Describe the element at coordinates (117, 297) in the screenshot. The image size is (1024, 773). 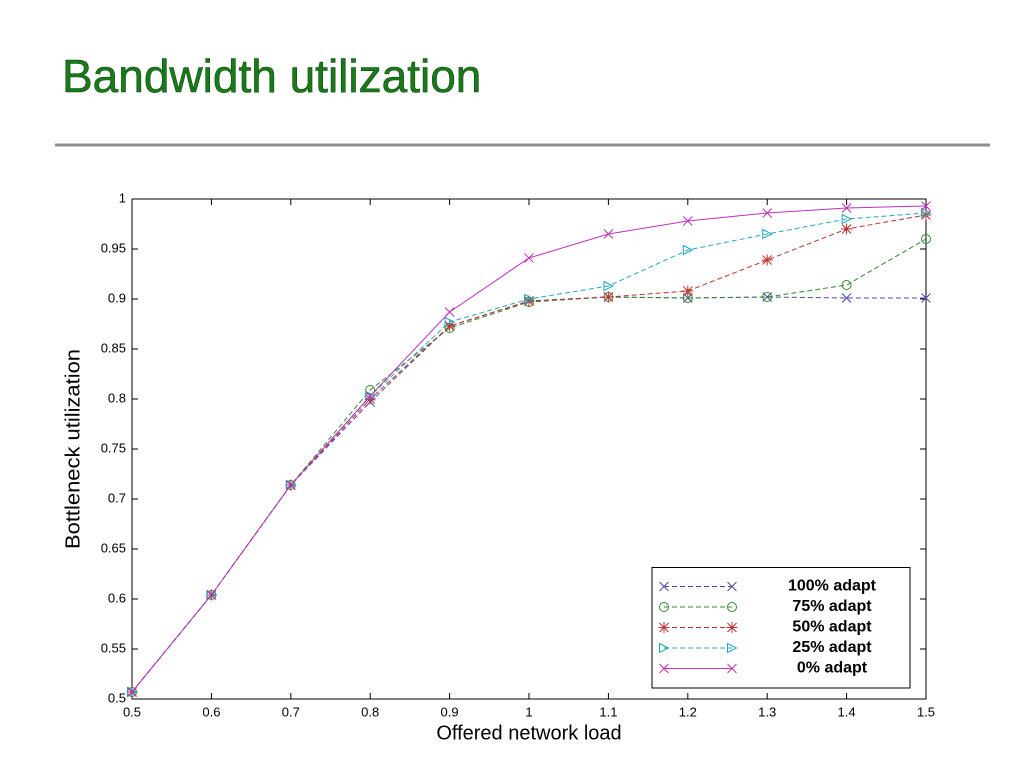
I see `y-tick-label: 0.9` at that location.